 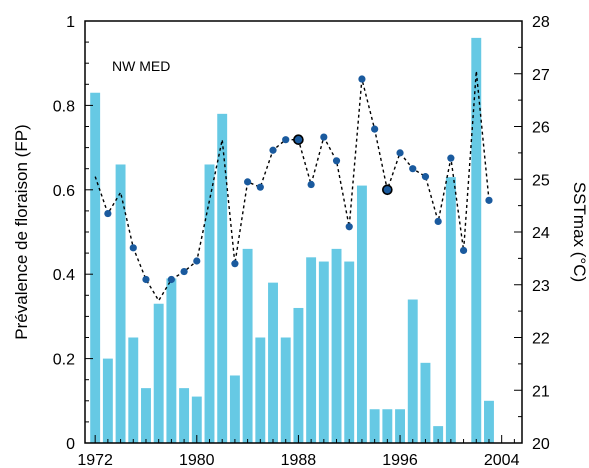 I want to click on x-axis: 1972 1980 1988 1996 2004, so click(x=298, y=451).